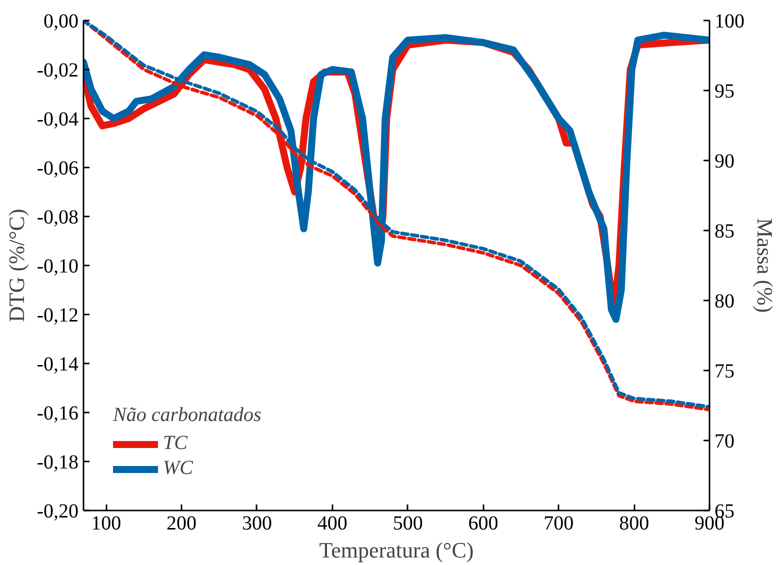 The image size is (780, 565). I want to click on y2-tick-label: 90, so click(724, 161).